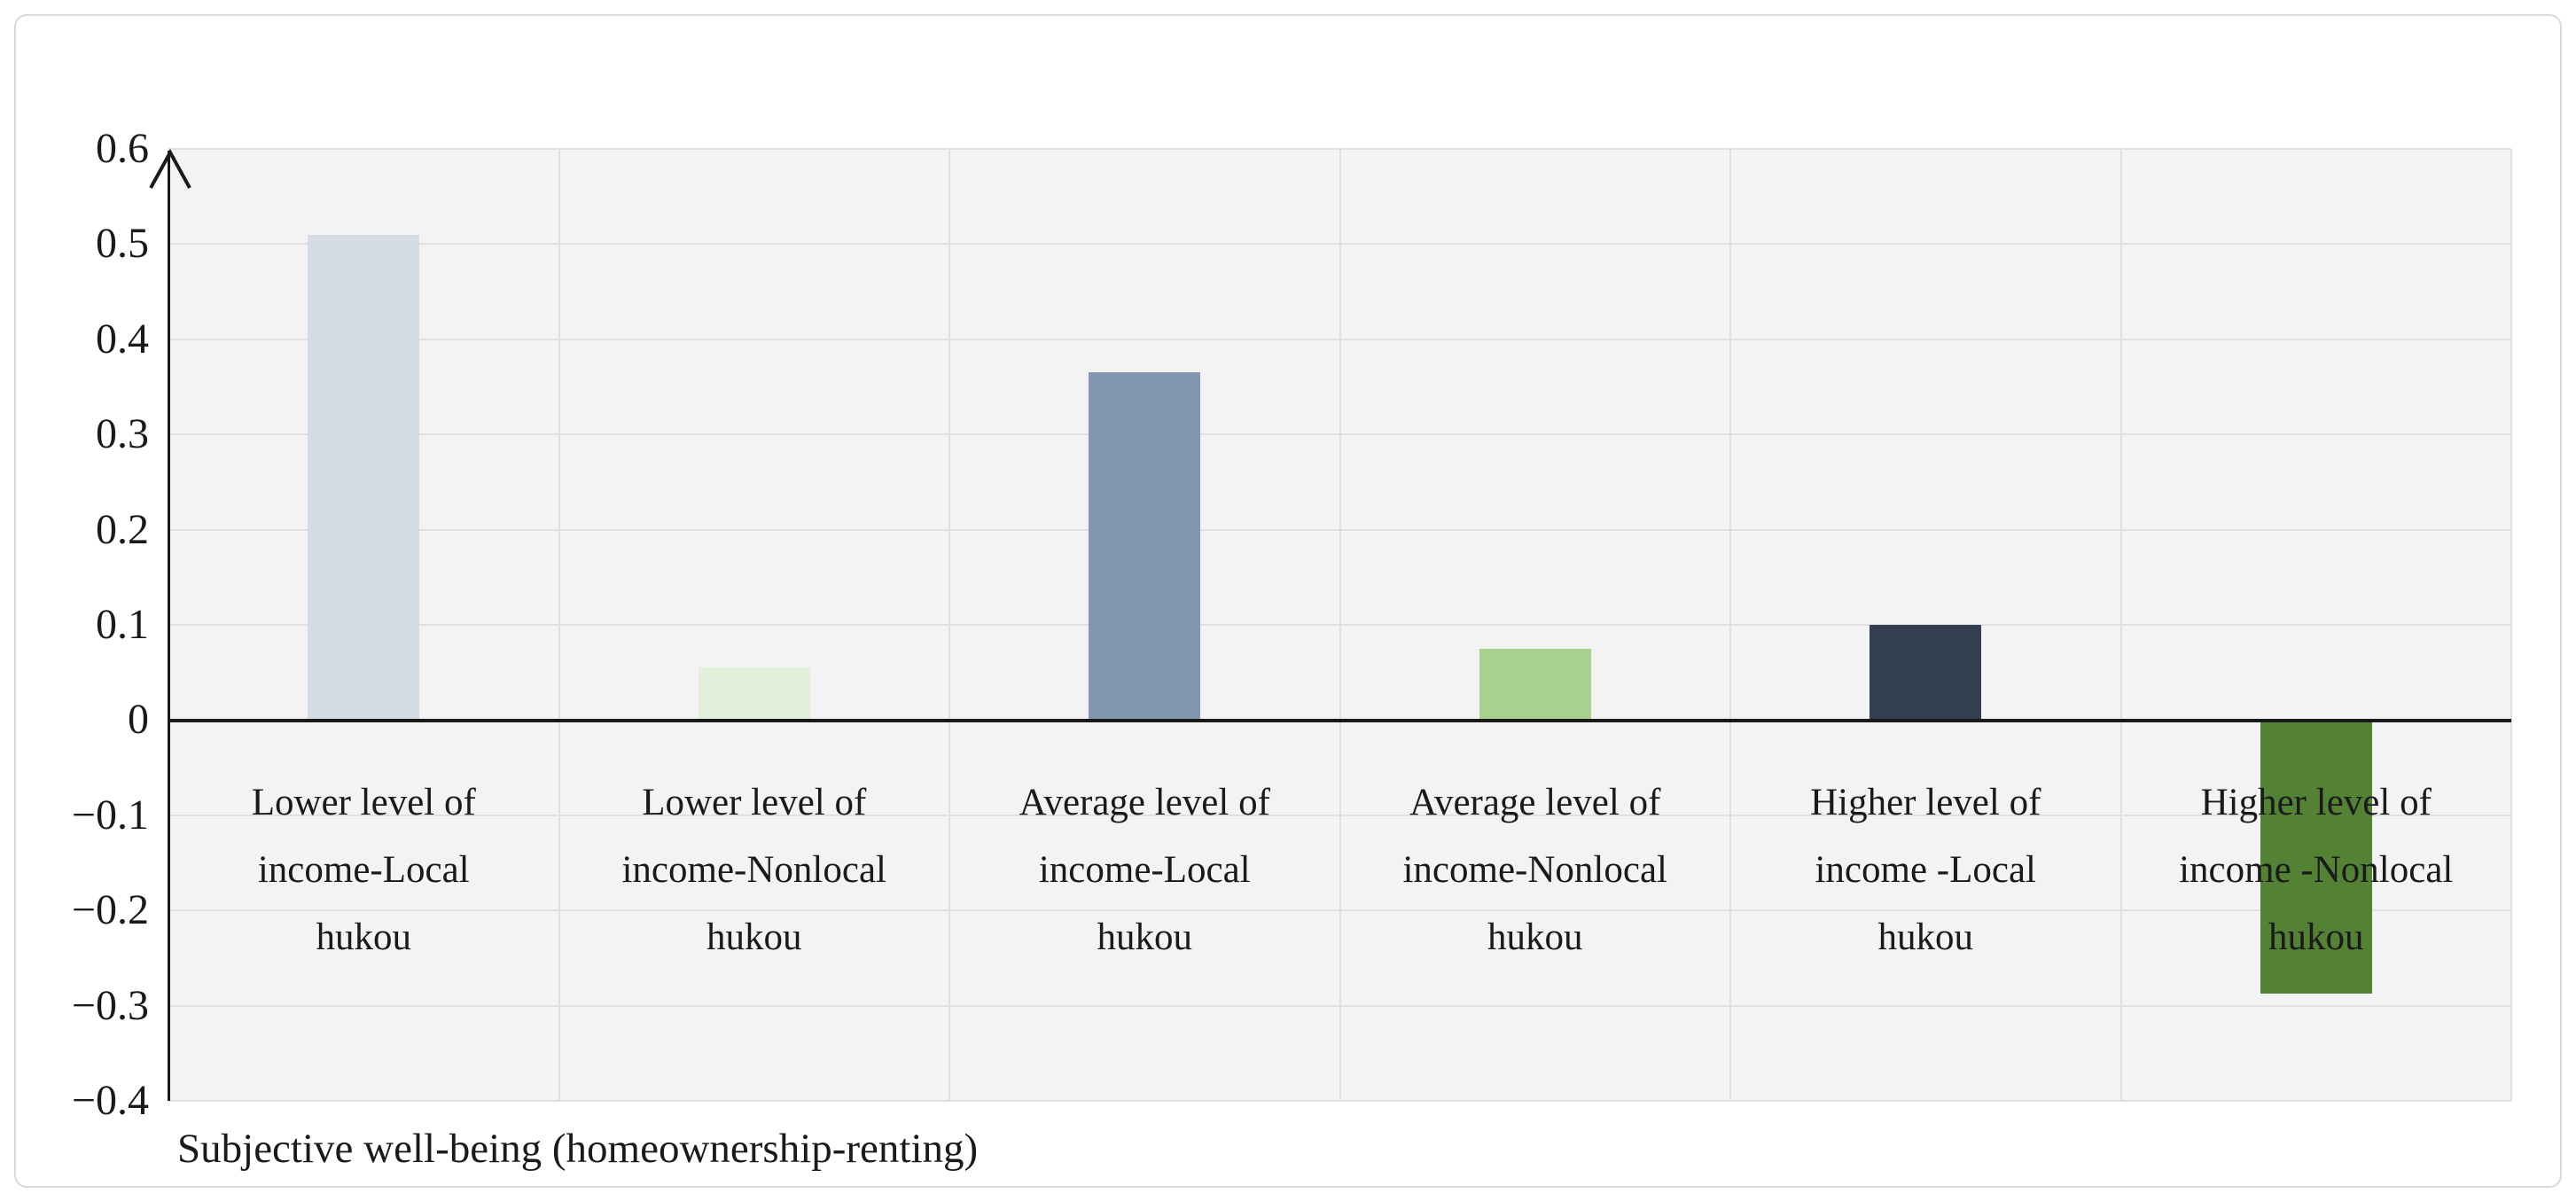  I want to click on y-tick-label: 0.3, so click(122, 434).